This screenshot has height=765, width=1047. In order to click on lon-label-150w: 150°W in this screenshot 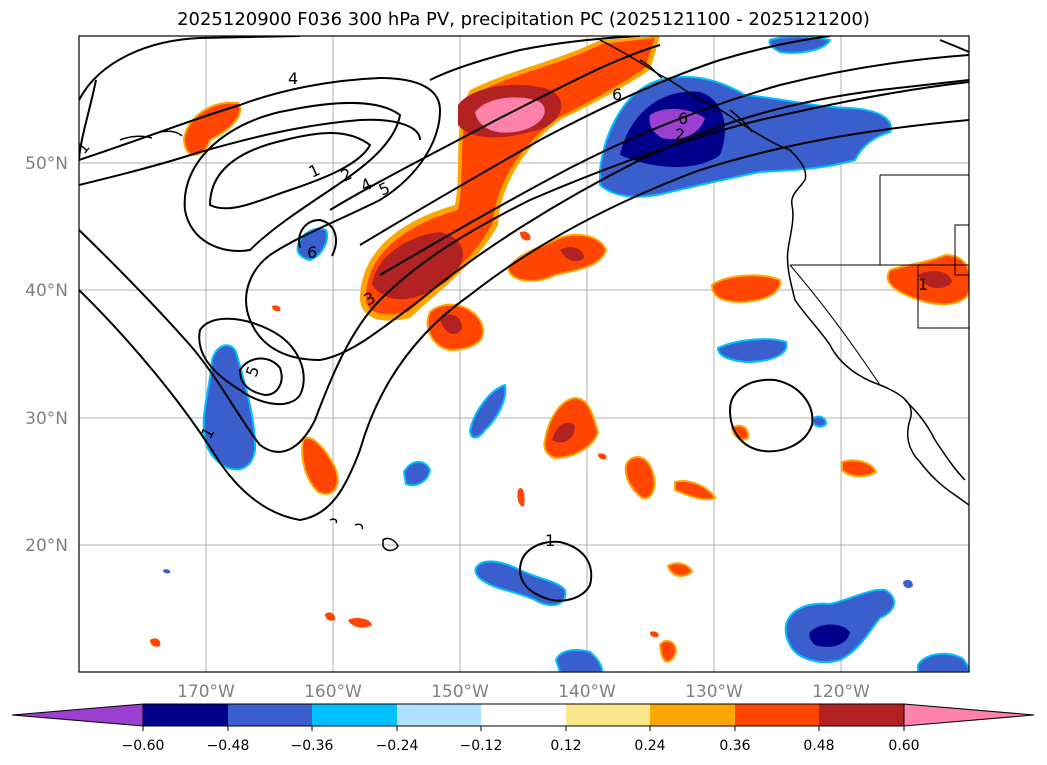, I will do `click(460, 692)`.